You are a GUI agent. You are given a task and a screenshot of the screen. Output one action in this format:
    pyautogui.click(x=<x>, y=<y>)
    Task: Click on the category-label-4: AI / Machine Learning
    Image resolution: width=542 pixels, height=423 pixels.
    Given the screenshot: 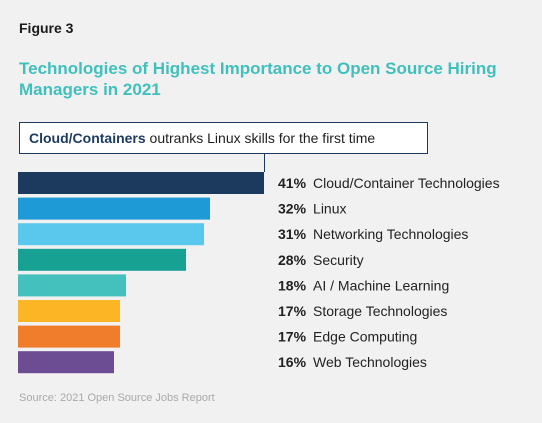 What is the action you would take?
    pyautogui.click(x=381, y=285)
    